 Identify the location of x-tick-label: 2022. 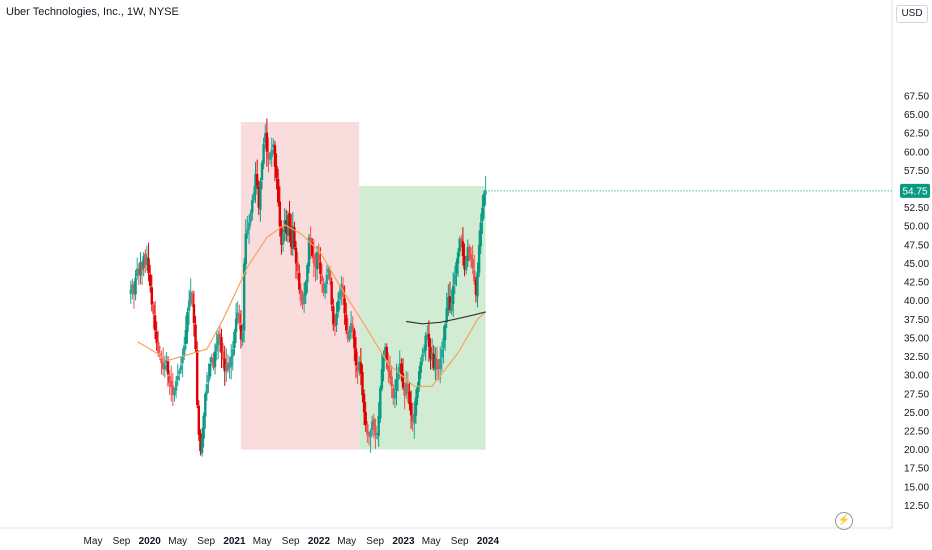
(319, 541).